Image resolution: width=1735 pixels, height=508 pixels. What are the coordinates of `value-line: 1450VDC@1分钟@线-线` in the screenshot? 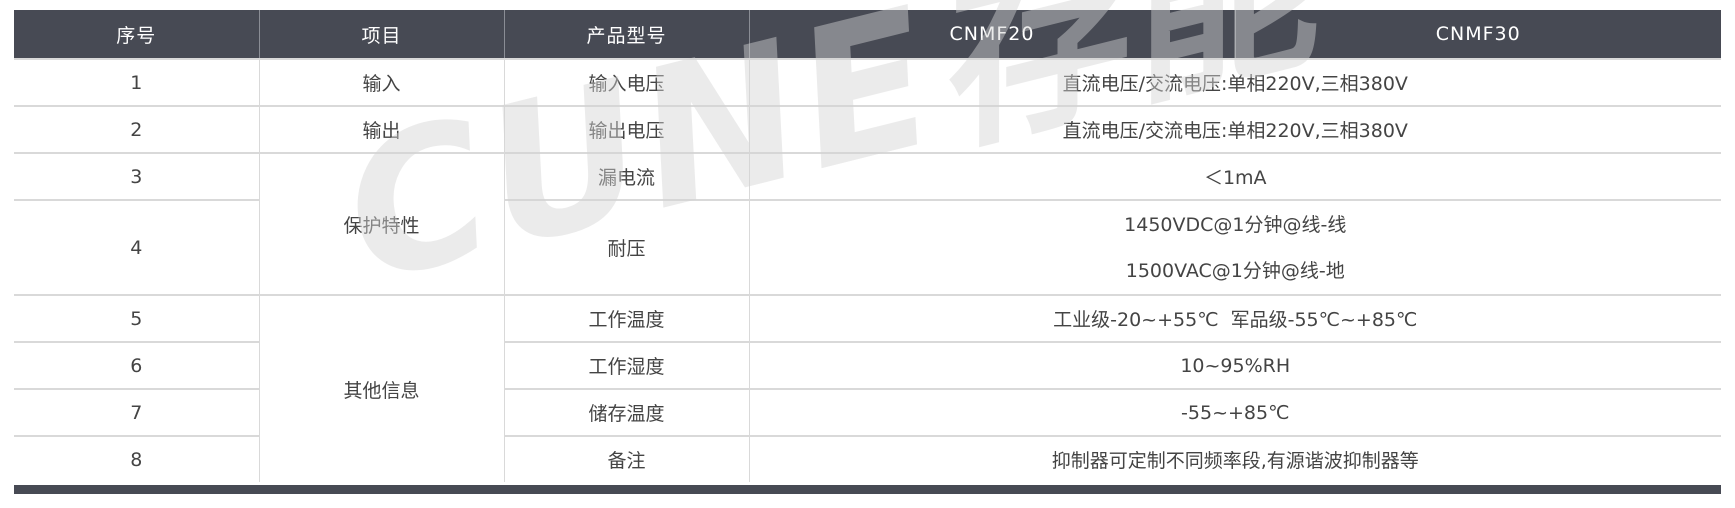 It's located at (1235, 224).